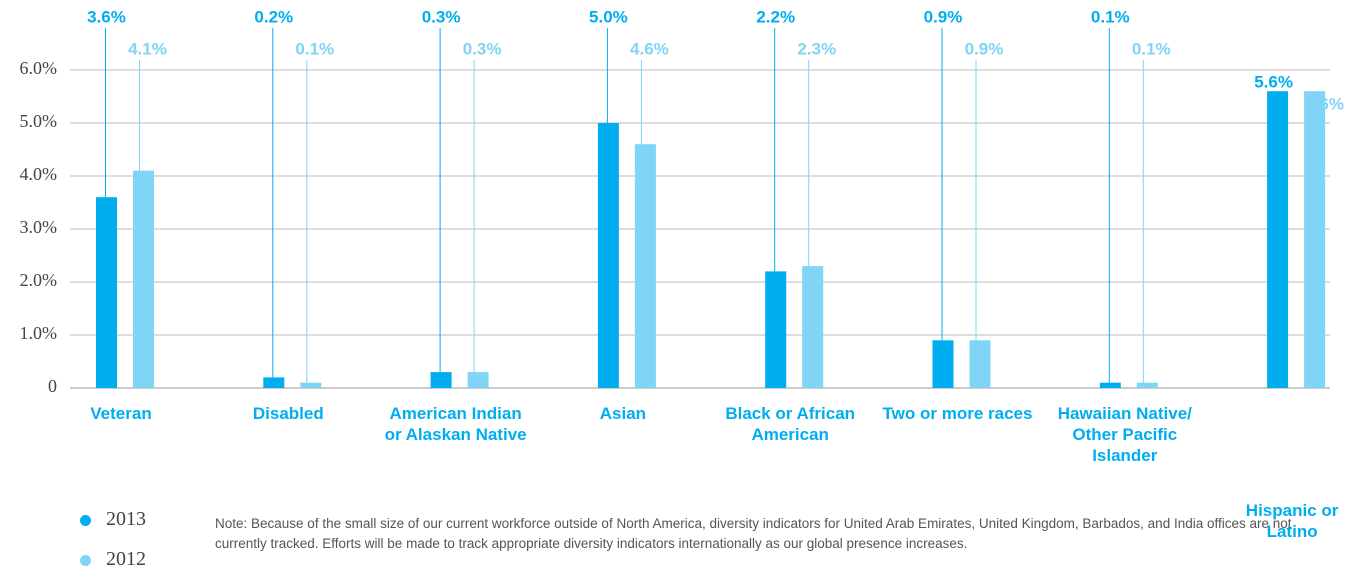  What do you see at coordinates (273, 16) in the screenshot?
I see `value-label: 0.2%` at bounding box center [273, 16].